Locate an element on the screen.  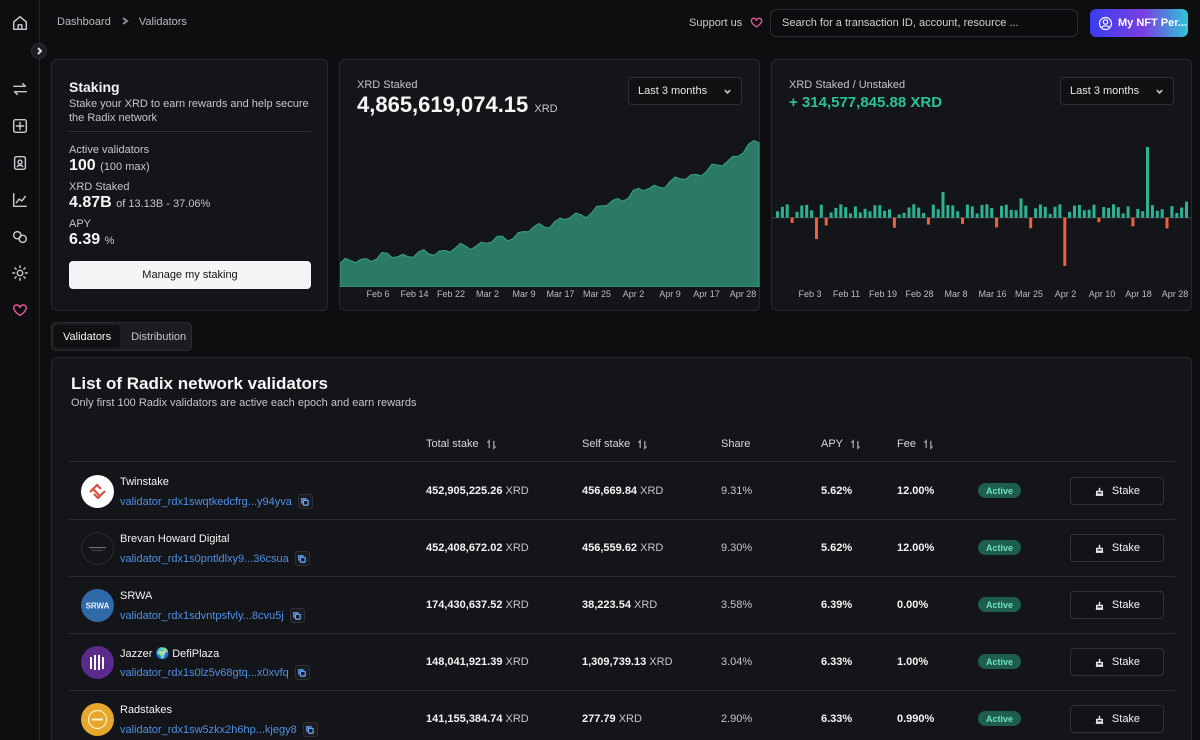
x-tick-label: Feb 28 is located at coordinates (919, 294).